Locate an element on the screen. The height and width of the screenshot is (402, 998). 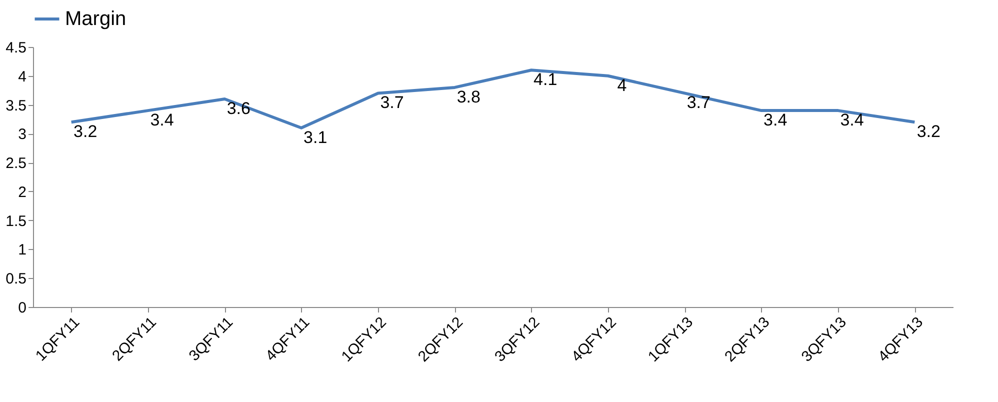
y-tick-label: 4 is located at coordinates (22, 77).